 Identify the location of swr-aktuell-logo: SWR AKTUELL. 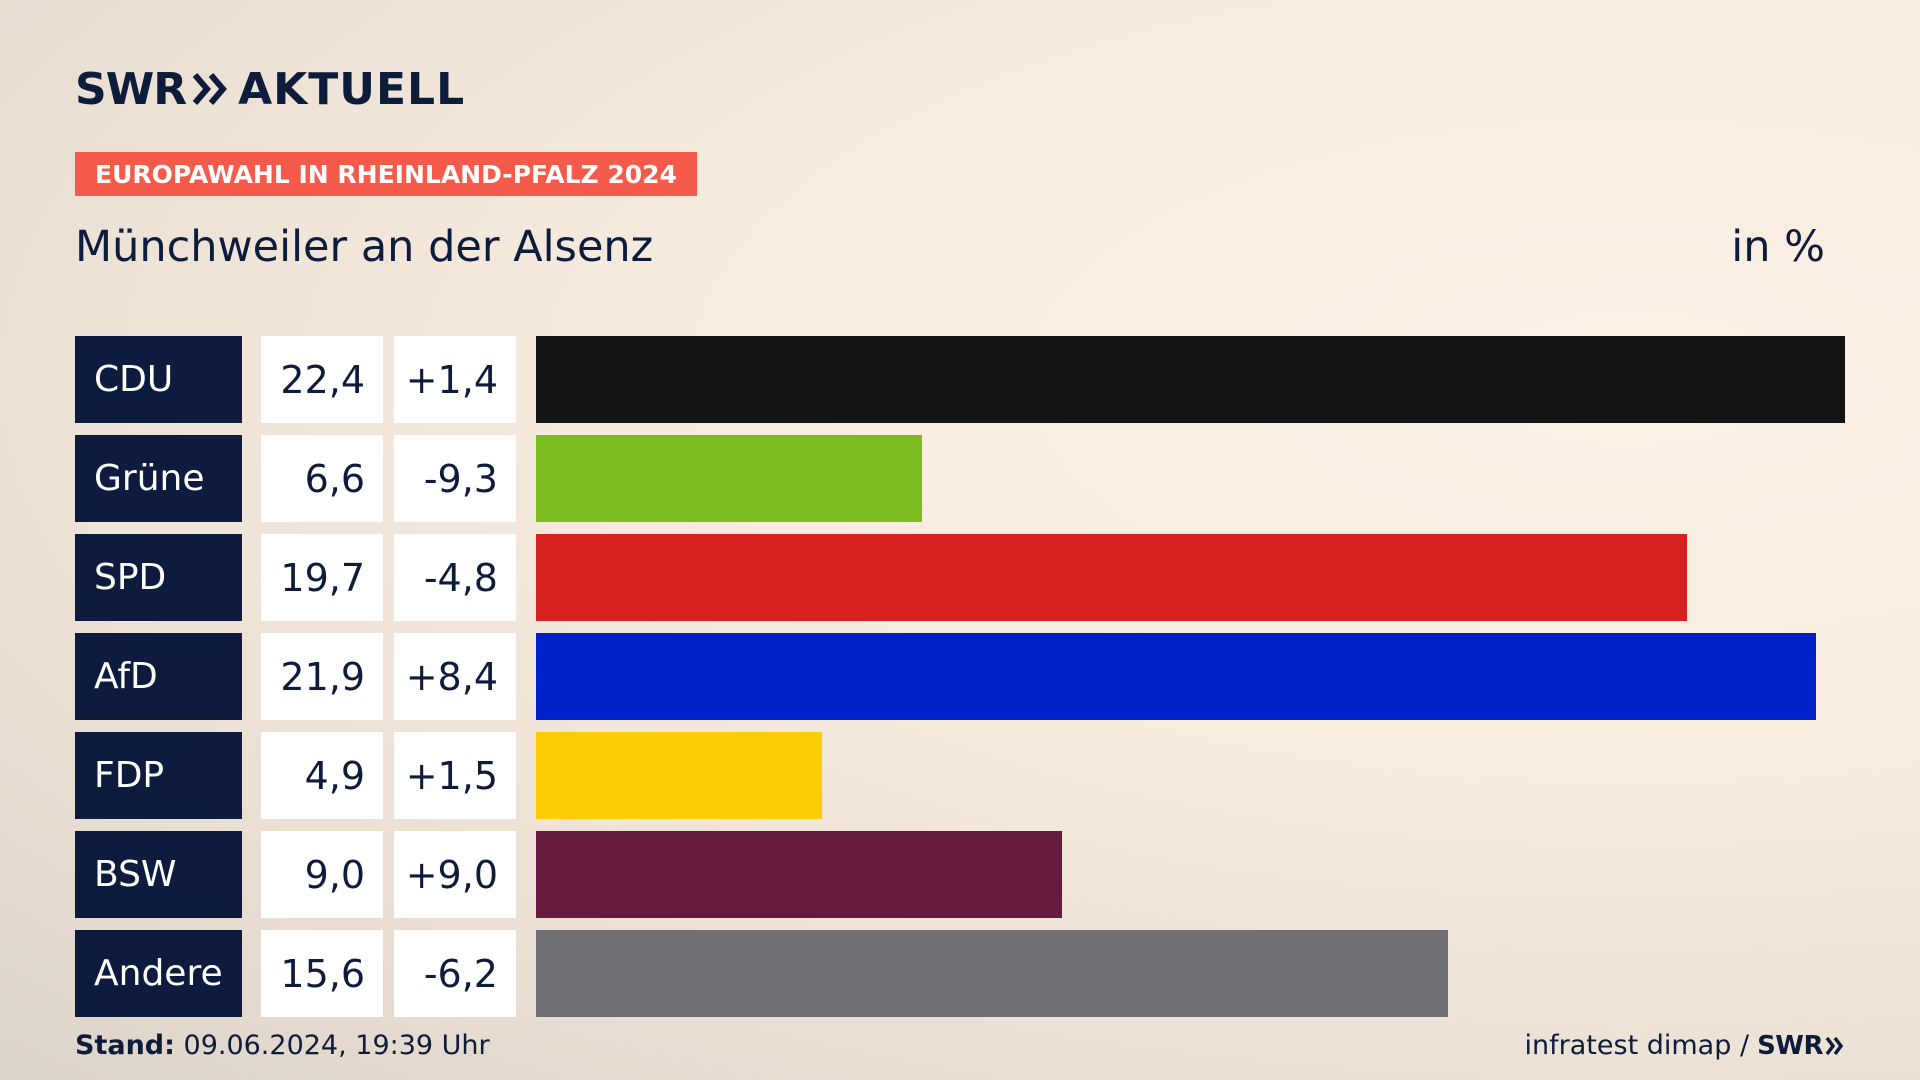
(270, 89).